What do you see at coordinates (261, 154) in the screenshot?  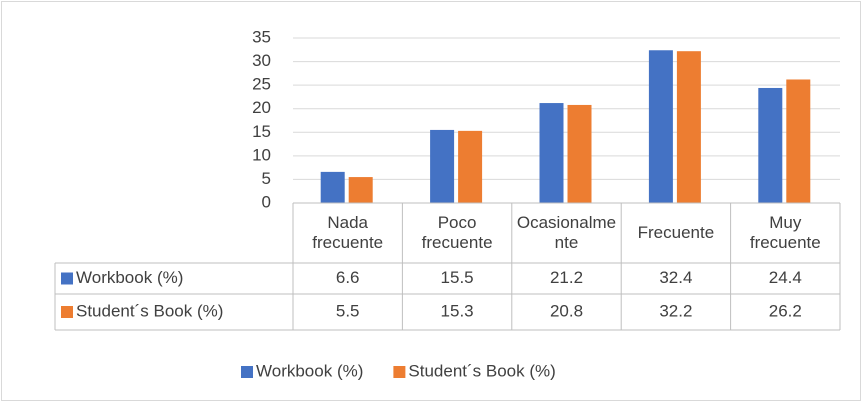 I see `y-tick-label: 10` at bounding box center [261, 154].